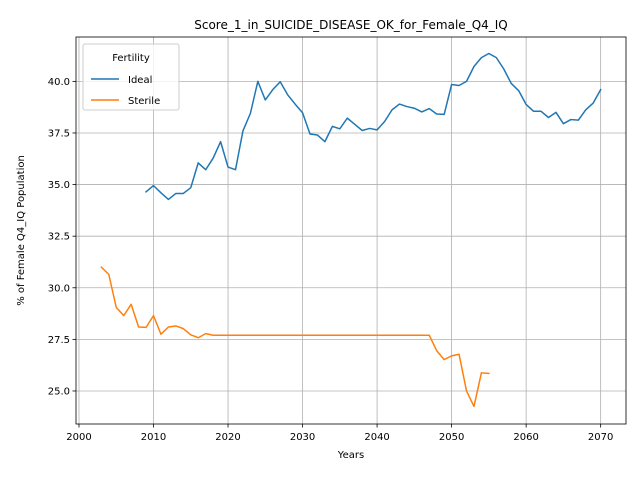  What do you see at coordinates (451, 437) in the screenshot?
I see `x-tick-label: 2050` at bounding box center [451, 437].